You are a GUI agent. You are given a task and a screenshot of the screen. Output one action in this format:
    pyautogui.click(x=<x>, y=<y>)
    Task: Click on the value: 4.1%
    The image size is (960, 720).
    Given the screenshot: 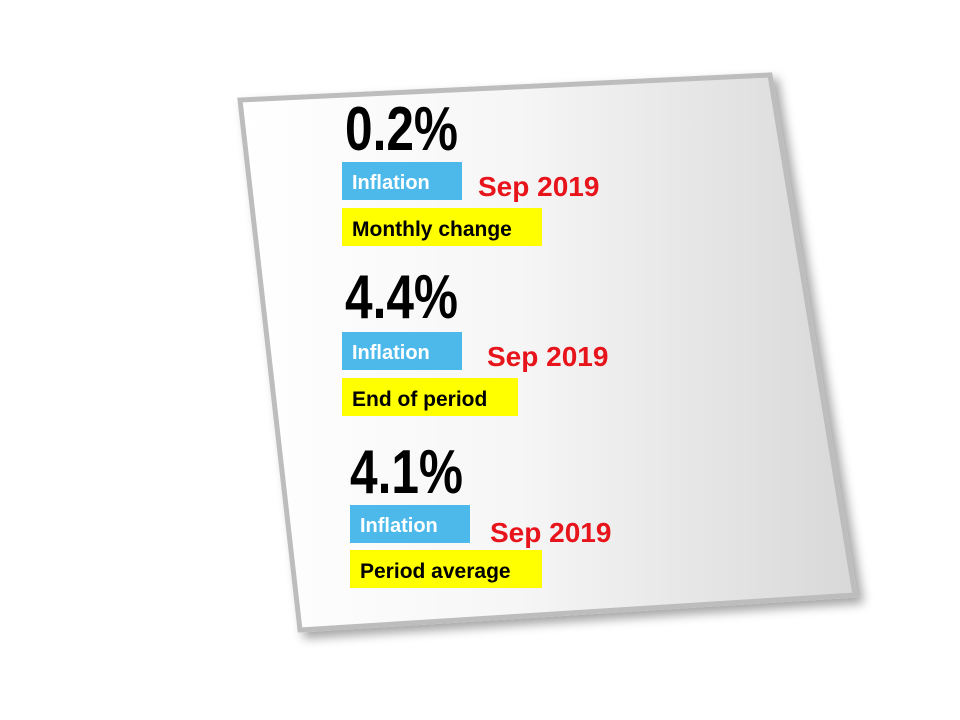 What is the action you would take?
    pyautogui.click(x=406, y=472)
    